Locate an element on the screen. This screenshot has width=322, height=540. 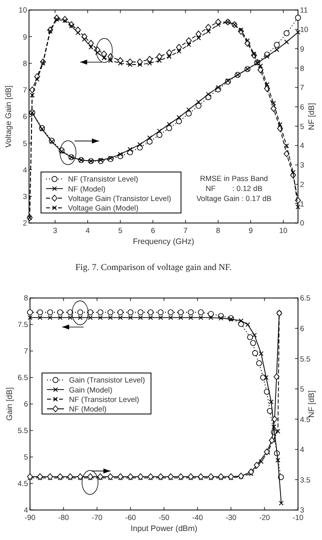
y-axis-title: Gain [dB] is located at coordinates (9, 404).